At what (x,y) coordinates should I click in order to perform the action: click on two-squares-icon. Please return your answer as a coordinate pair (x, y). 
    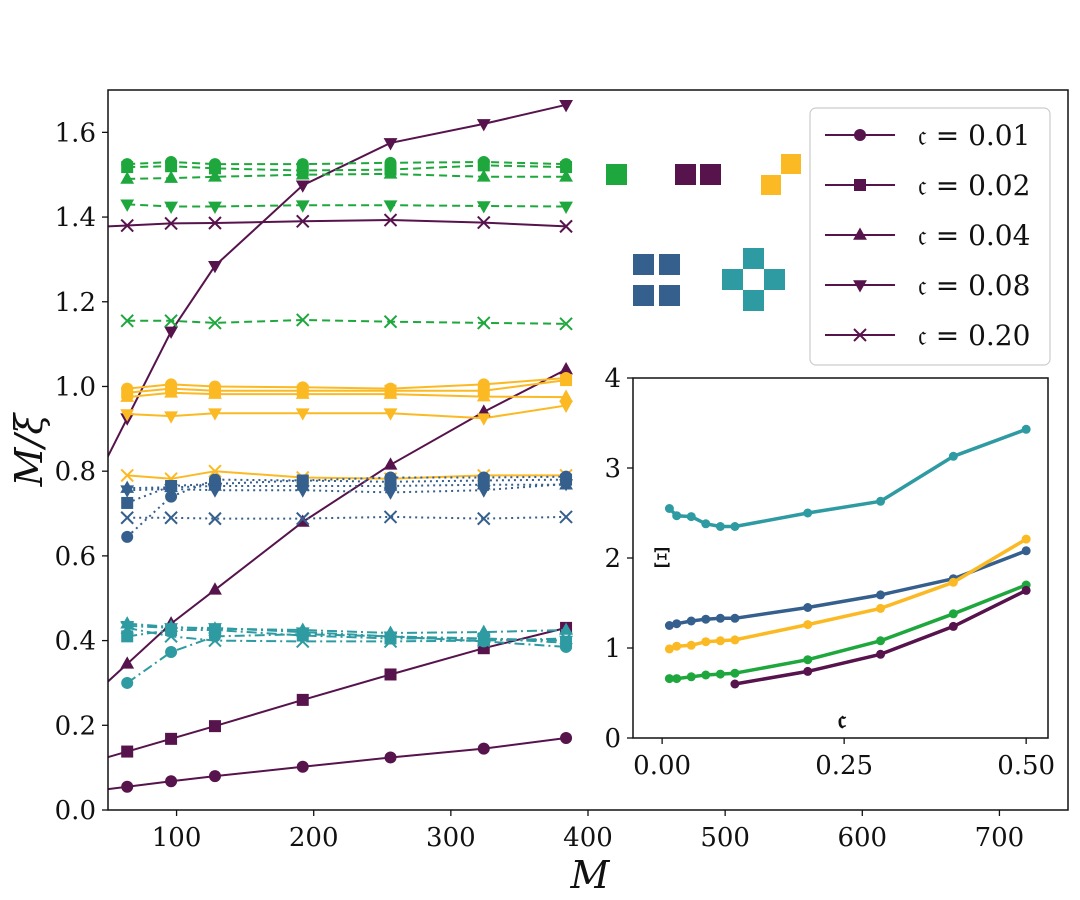
    Looking at the image, I should click on (685, 174).